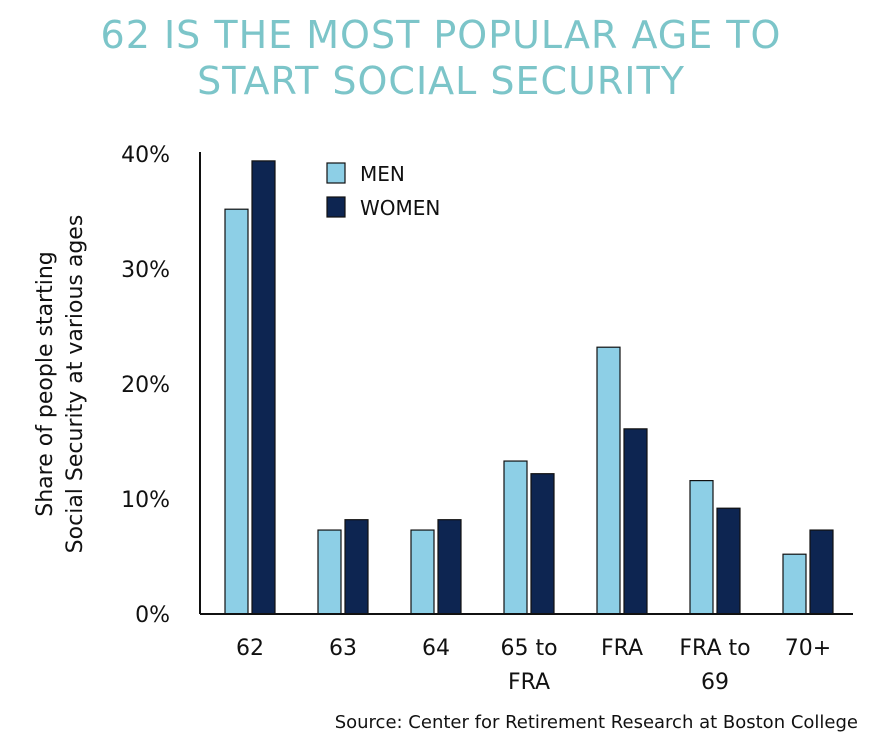 This screenshot has height=746, width=882. Describe the element at coordinates (343, 648) in the screenshot. I see `x-tick-label: 63` at that location.